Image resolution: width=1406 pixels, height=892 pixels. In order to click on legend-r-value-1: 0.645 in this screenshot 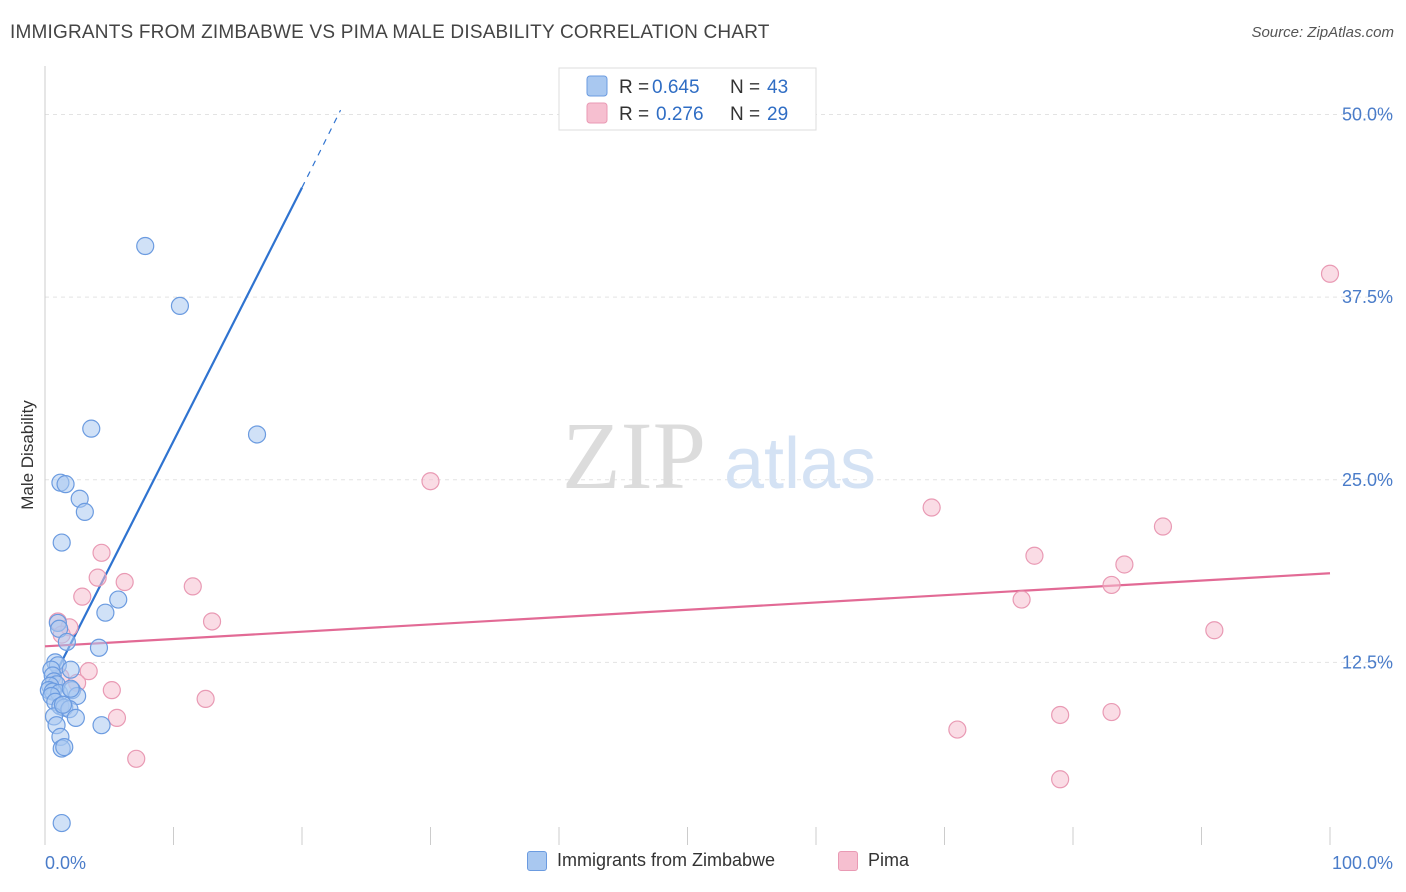, I will do `click(676, 87)`.